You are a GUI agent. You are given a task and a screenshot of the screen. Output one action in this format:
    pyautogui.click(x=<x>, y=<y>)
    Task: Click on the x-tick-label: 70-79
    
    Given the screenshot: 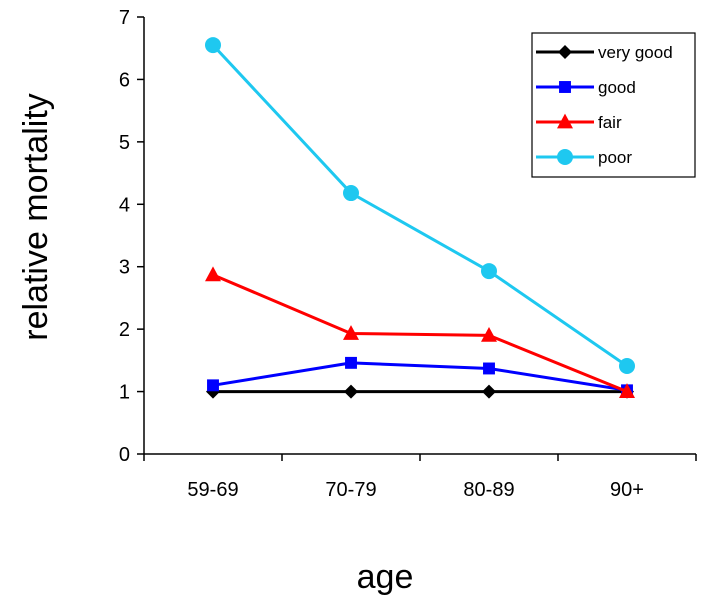 What is the action you would take?
    pyautogui.click(x=350, y=490)
    